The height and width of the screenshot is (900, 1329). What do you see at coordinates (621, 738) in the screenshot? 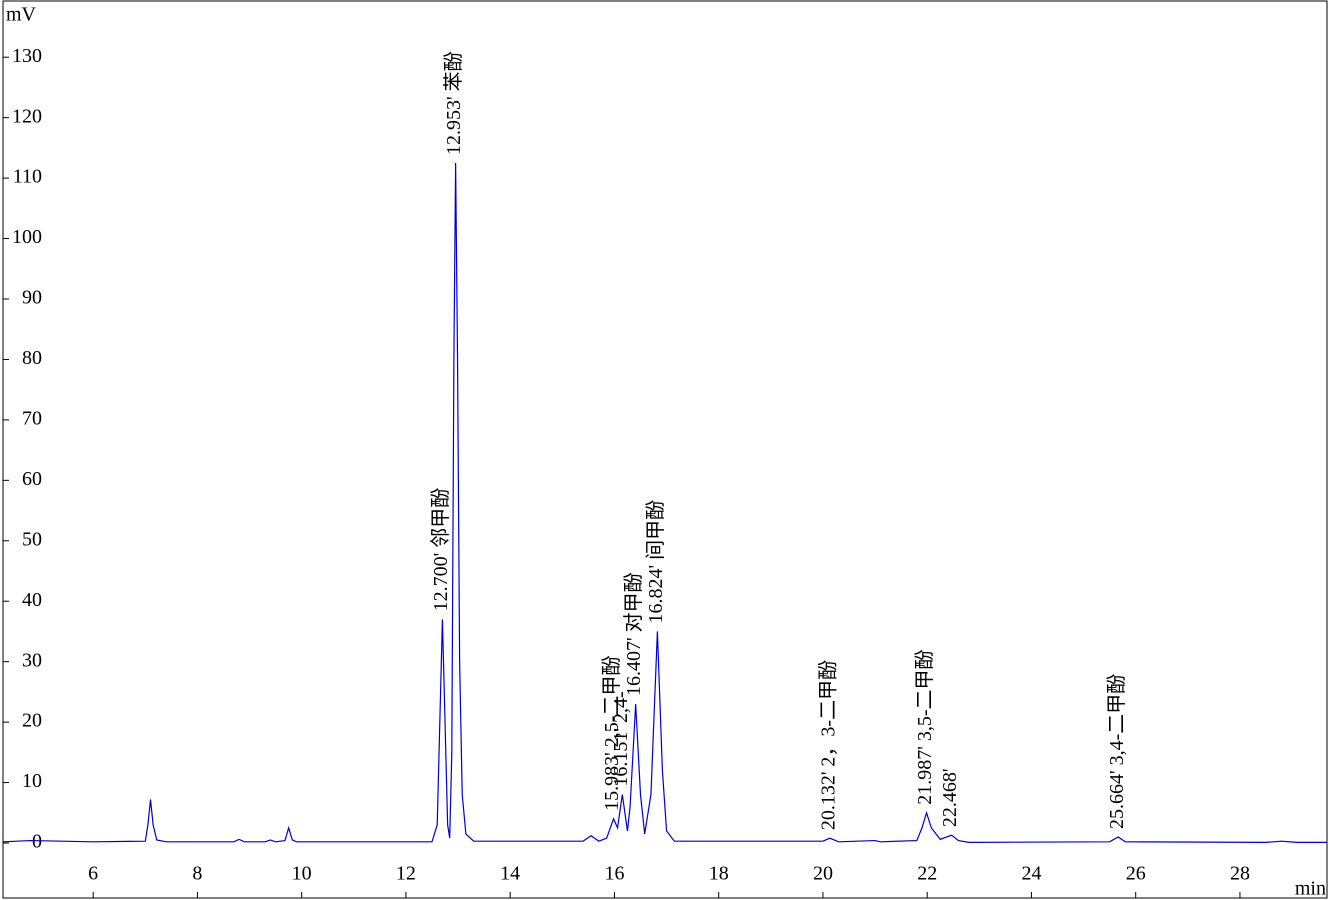
I see `peak-label: 16.151' 2,4-` at bounding box center [621, 738].